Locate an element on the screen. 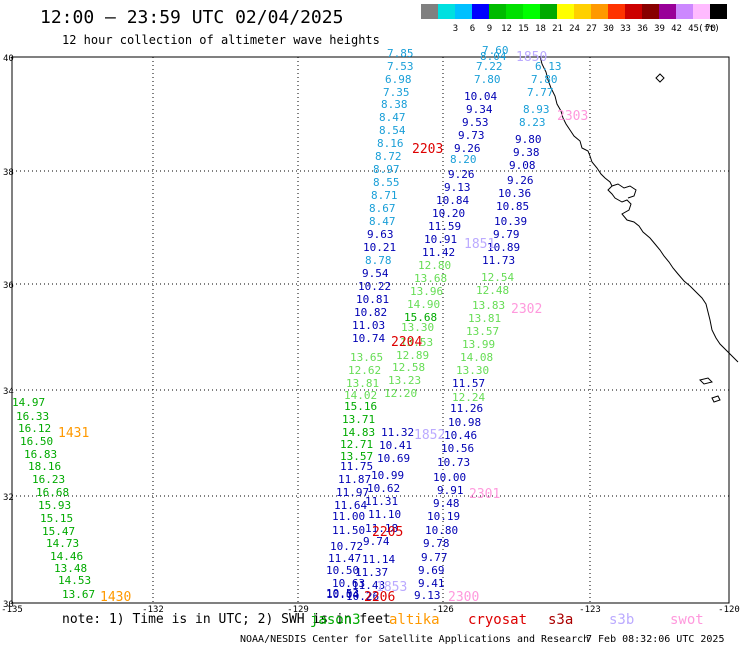  wave-height-value: 15.68 is located at coordinates (420, 317).